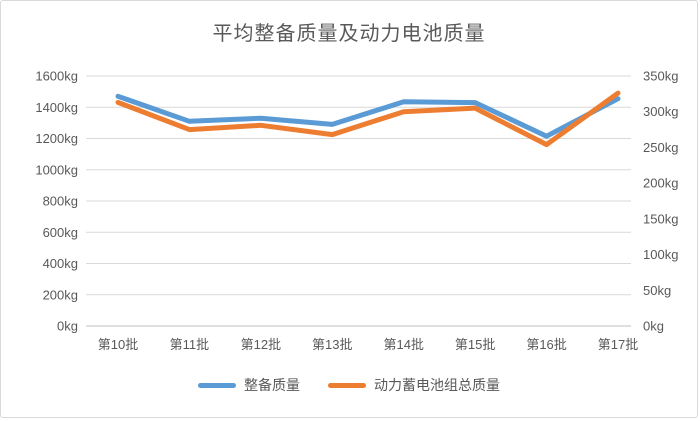 The image size is (700, 421). I want to click on y-axis-left-label: 400kg, so click(60, 263).